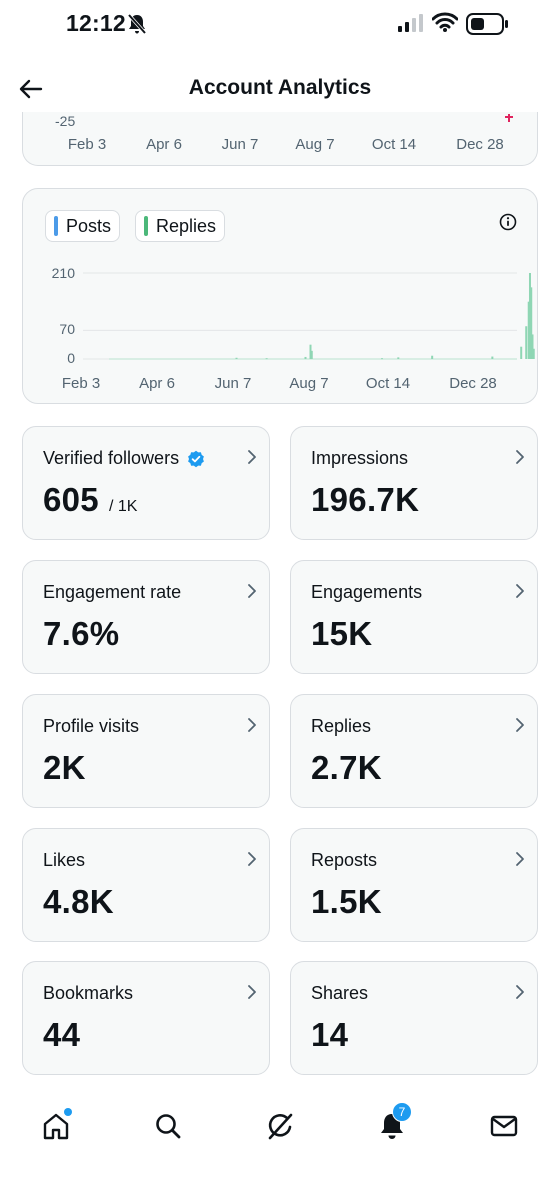 This screenshot has width=560, height=1200. Describe the element at coordinates (488, 26) in the screenshot. I see `battery-icon` at that location.